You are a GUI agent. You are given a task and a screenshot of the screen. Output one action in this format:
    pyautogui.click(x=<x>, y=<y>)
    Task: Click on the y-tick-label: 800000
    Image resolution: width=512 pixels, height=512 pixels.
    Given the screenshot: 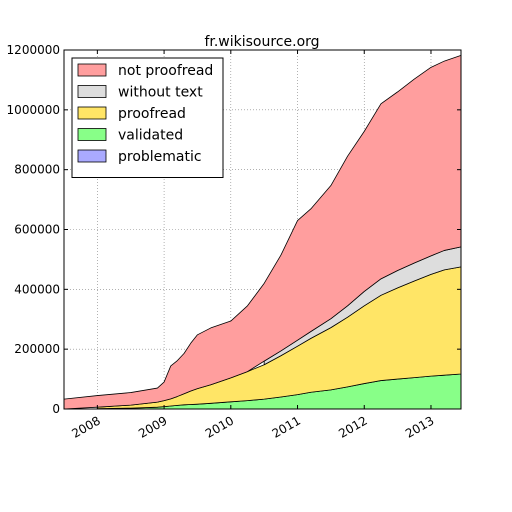 What is the action you would take?
    pyautogui.click(x=37, y=170)
    